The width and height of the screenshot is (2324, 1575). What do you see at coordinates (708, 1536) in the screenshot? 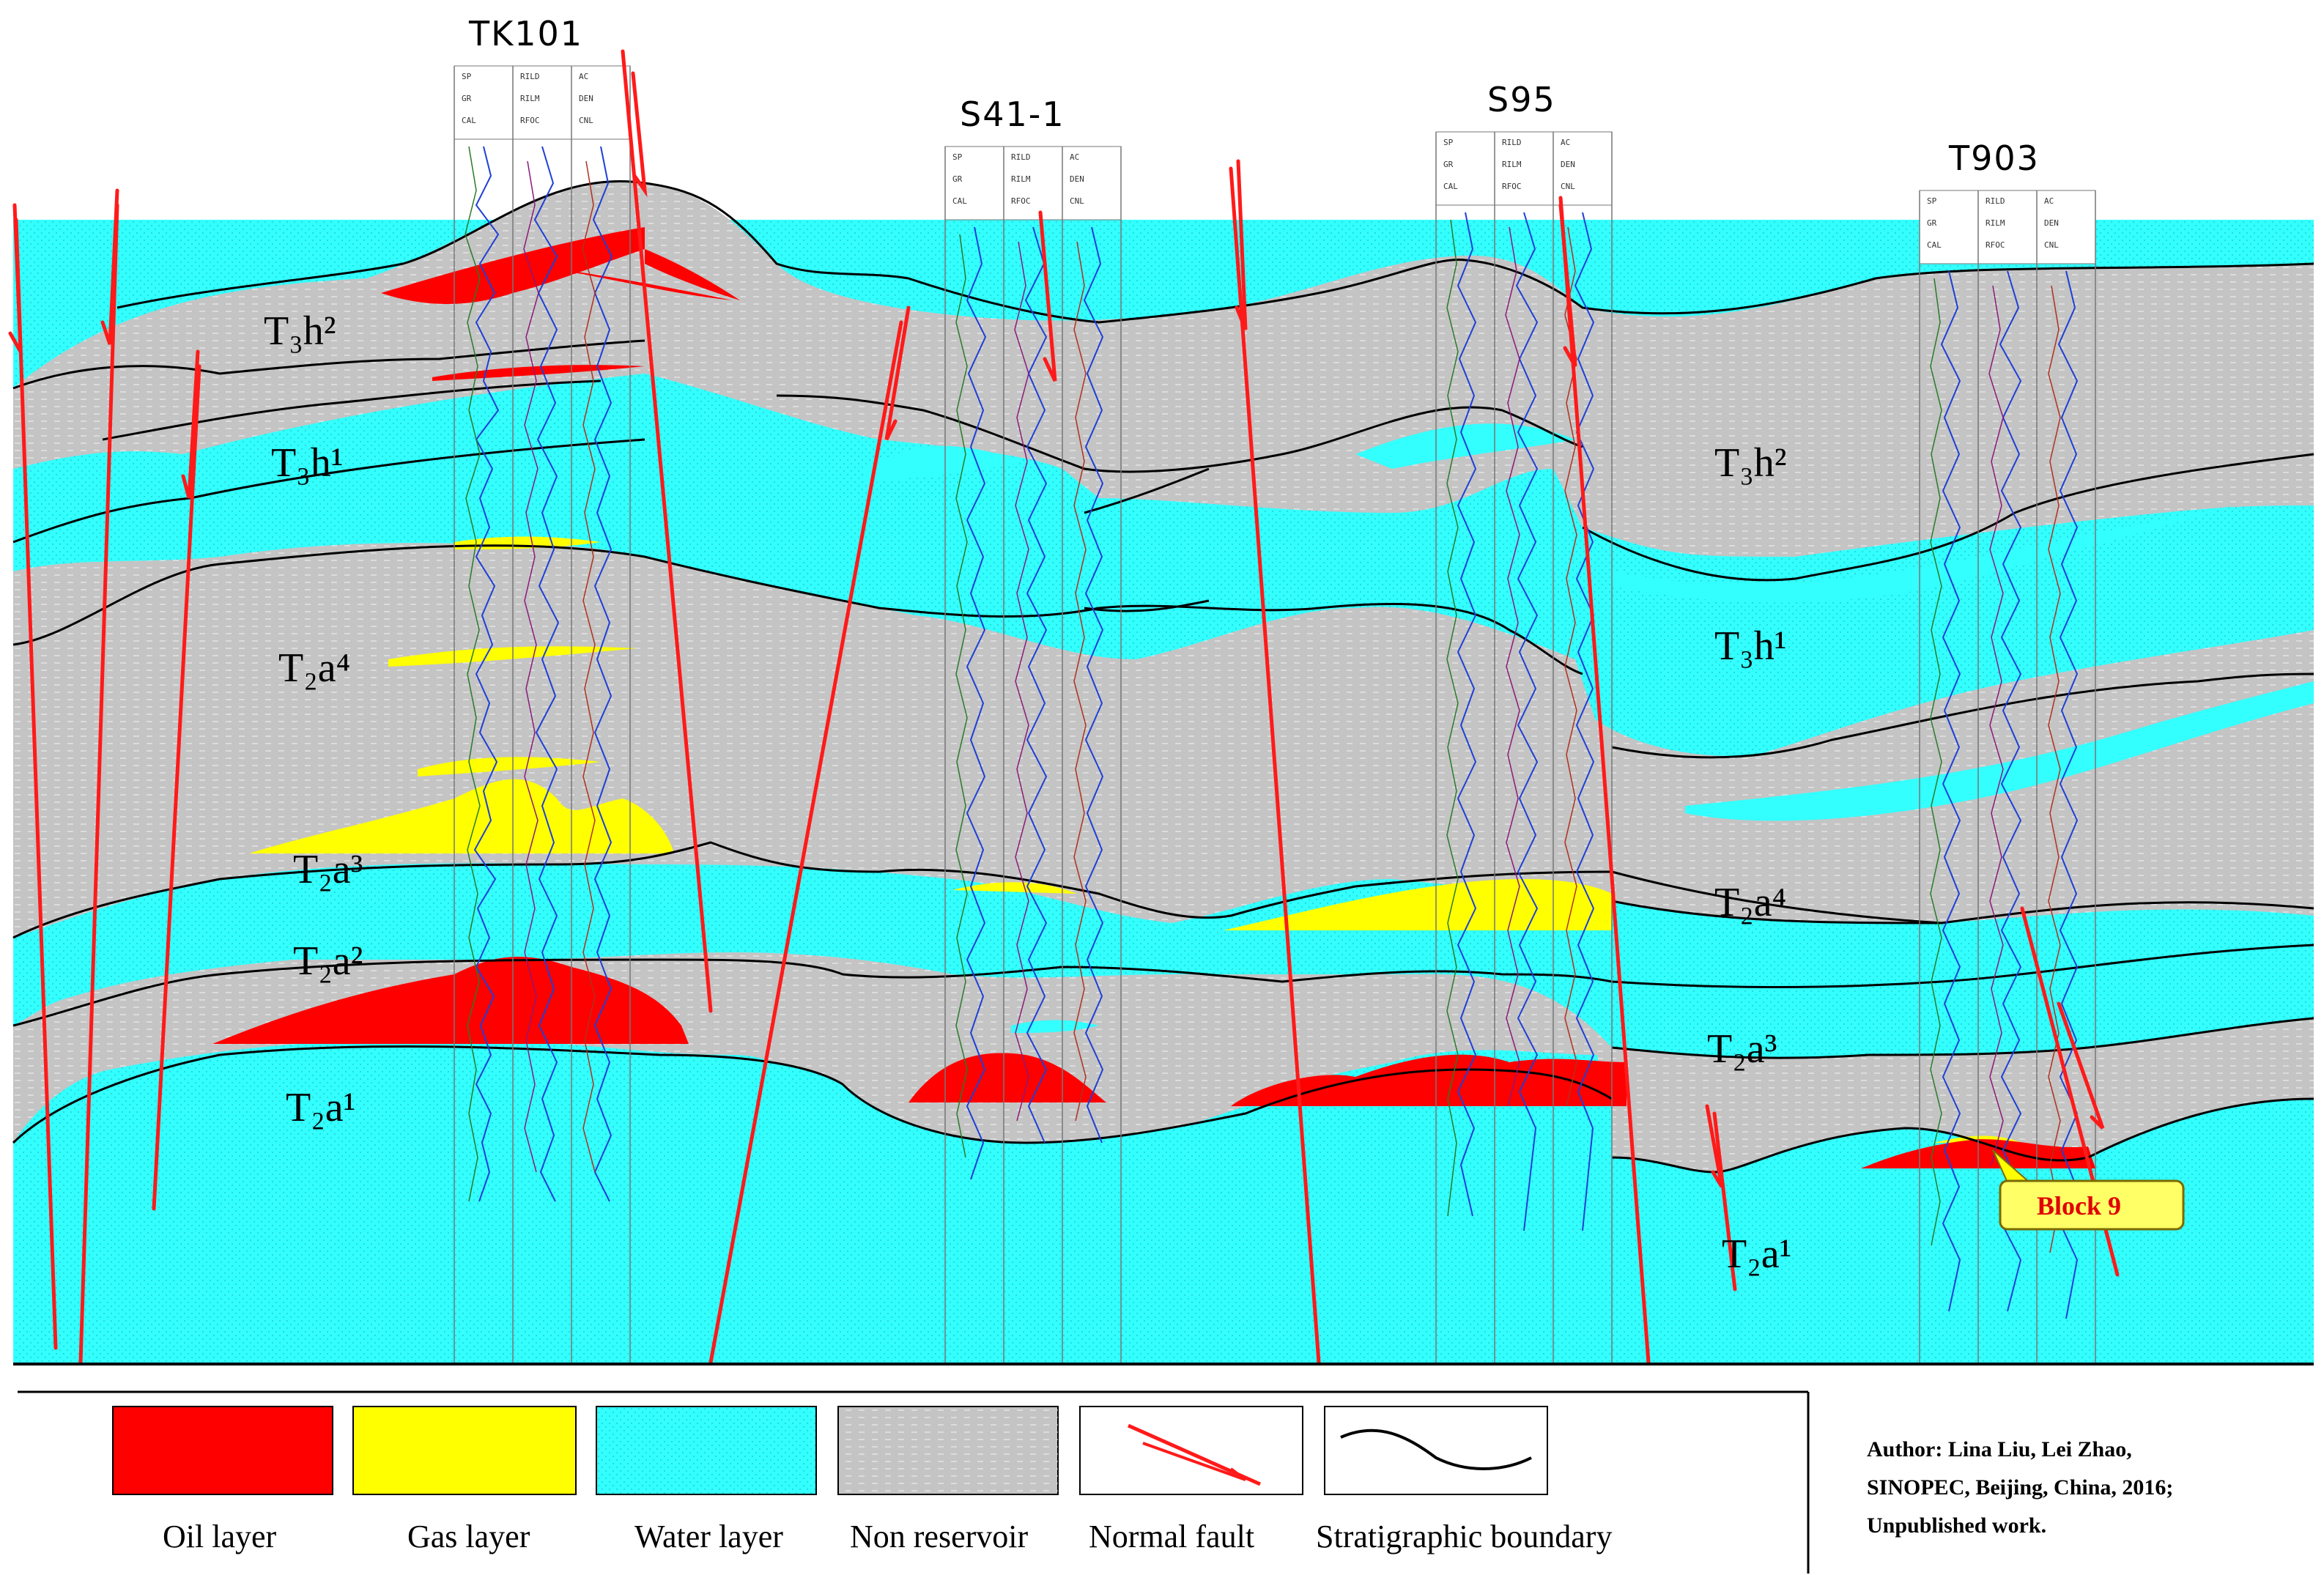
I see `legend-label-water: Water layer` at bounding box center [708, 1536].